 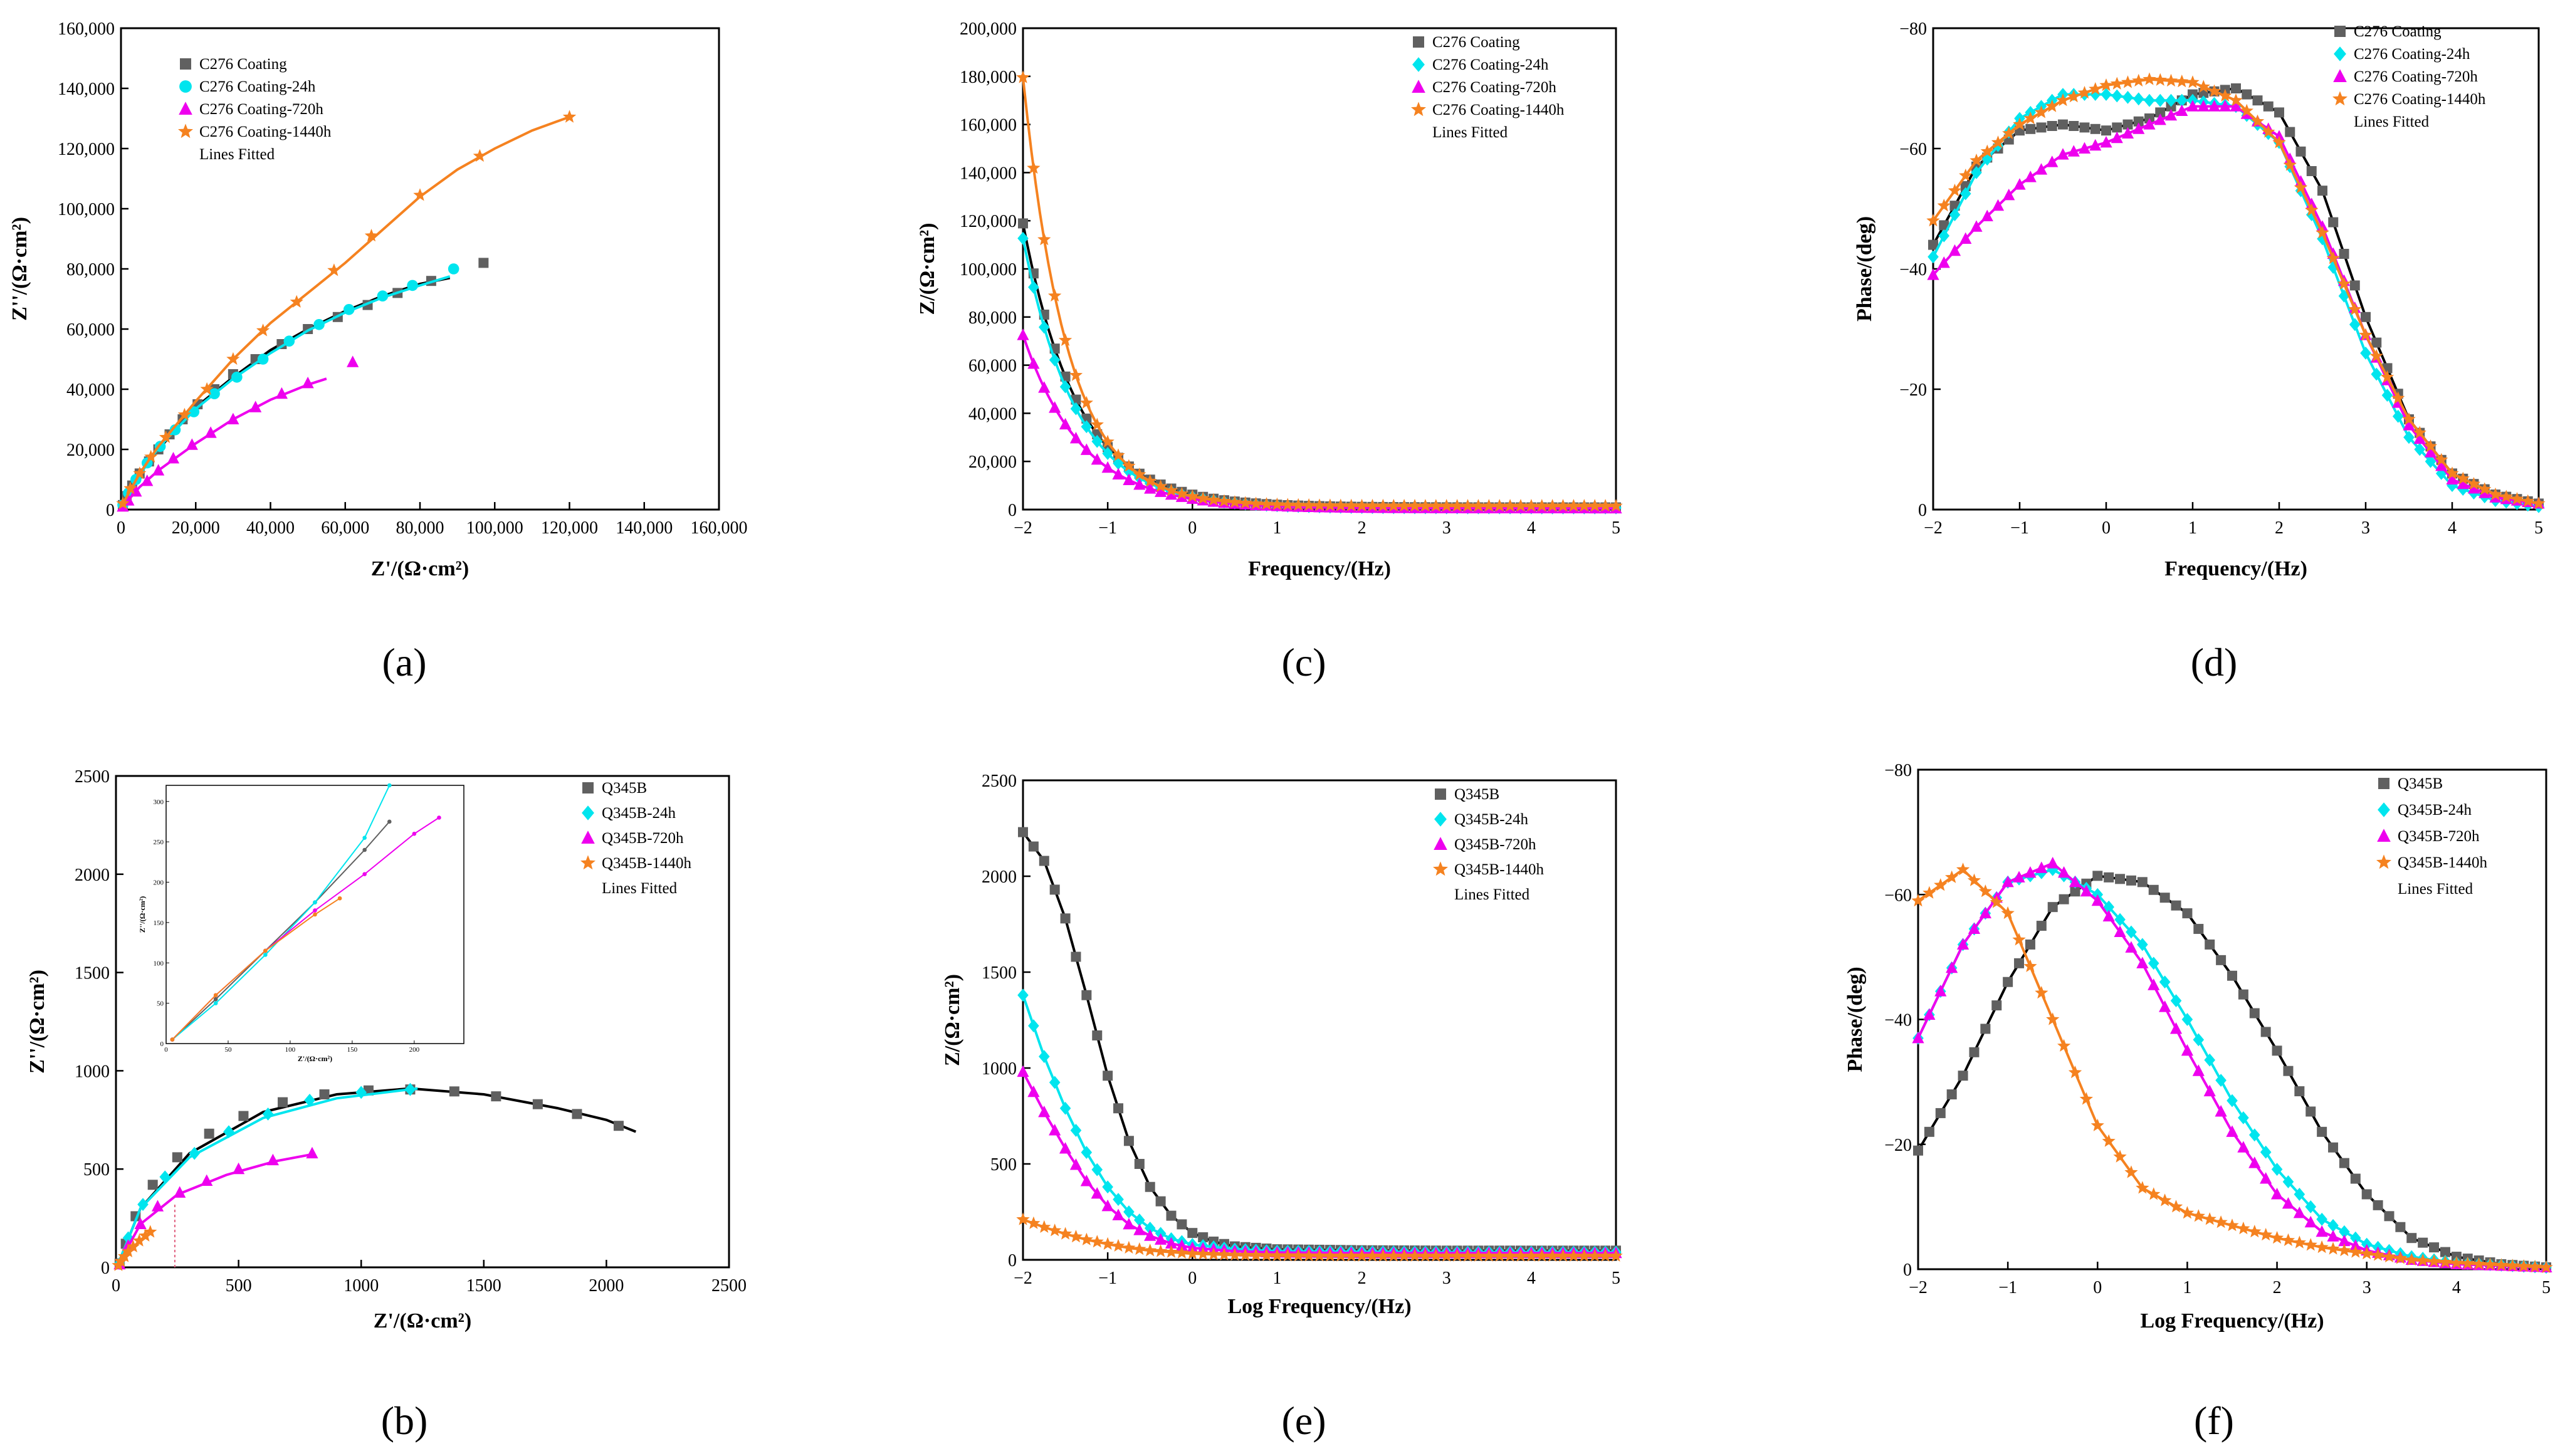 What do you see at coordinates (90, 270) in the screenshot?
I see `y-tick-label: 80,000` at bounding box center [90, 270].